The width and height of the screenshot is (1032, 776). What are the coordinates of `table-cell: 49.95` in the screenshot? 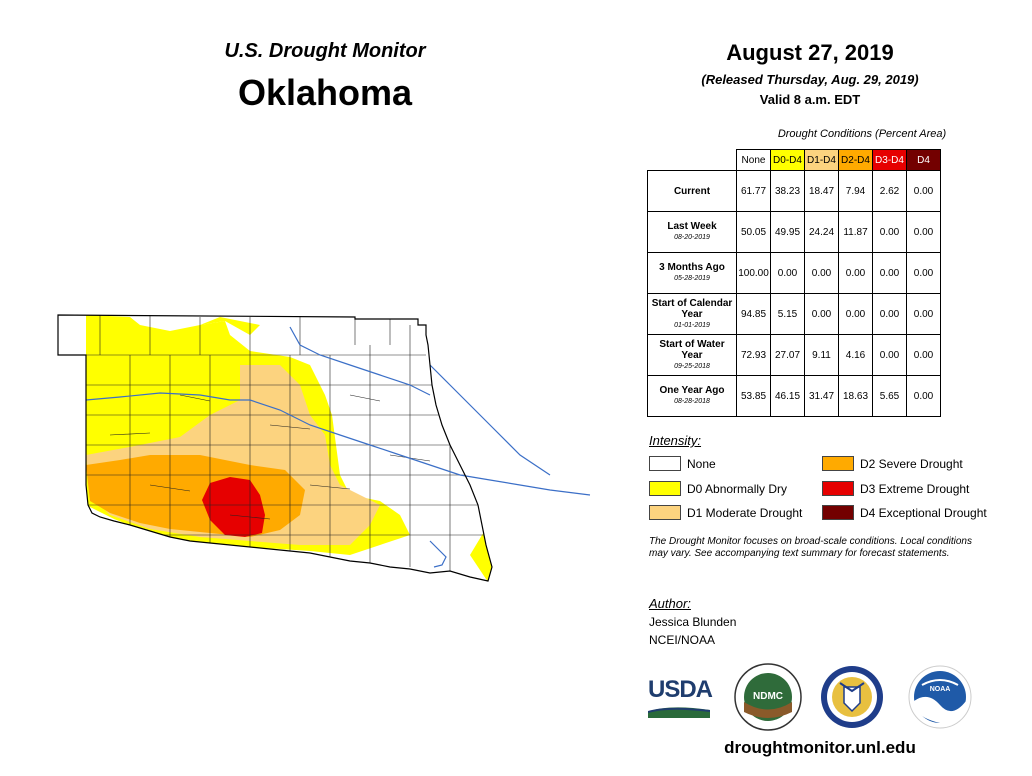 It's located at (787, 232).